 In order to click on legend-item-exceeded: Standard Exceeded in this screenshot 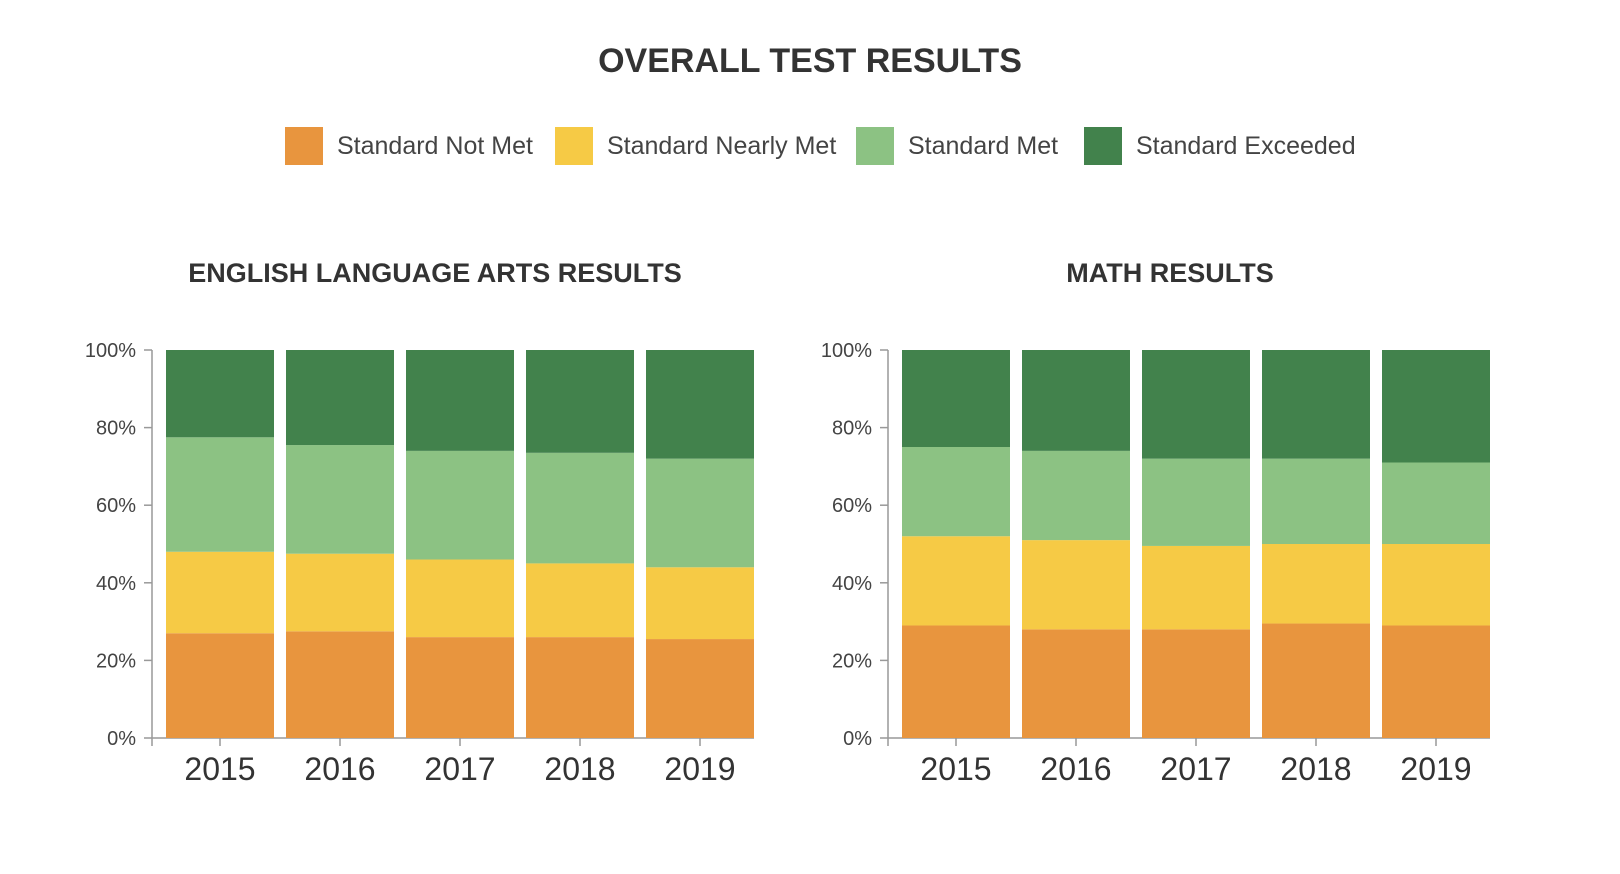, I will do `click(1220, 146)`.